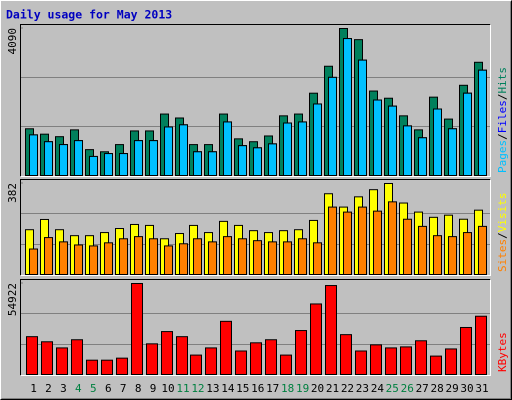 The image size is (512, 400). Describe the element at coordinates (242, 388) in the screenshot. I see `x-tick-label: 15` at that location.